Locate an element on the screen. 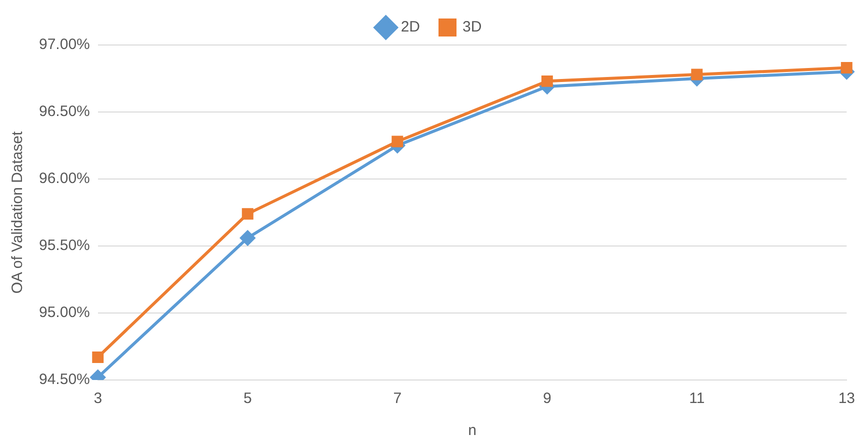 The image size is (865, 444). x-tick-label: 7 is located at coordinates (397, 399).